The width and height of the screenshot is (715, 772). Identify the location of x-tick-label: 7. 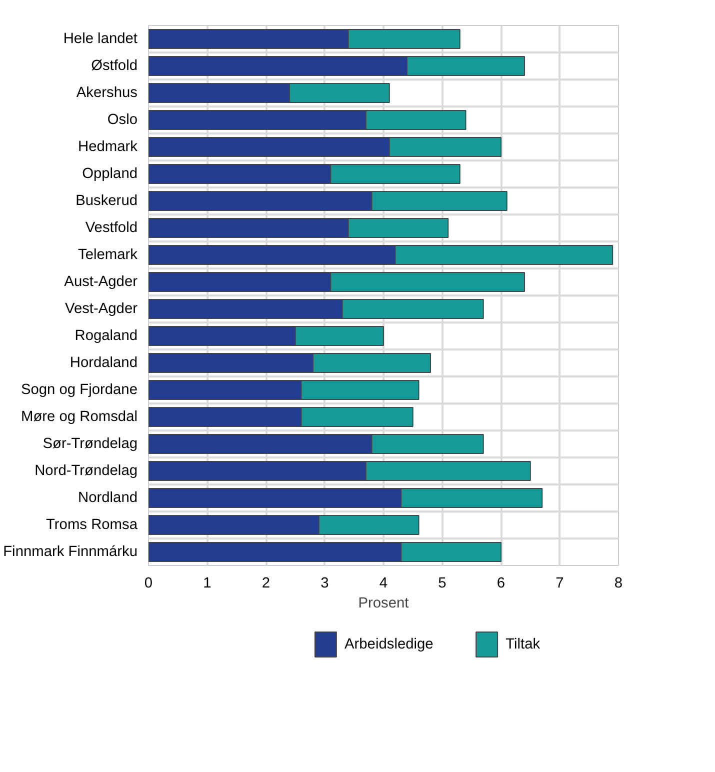
(560, 584).